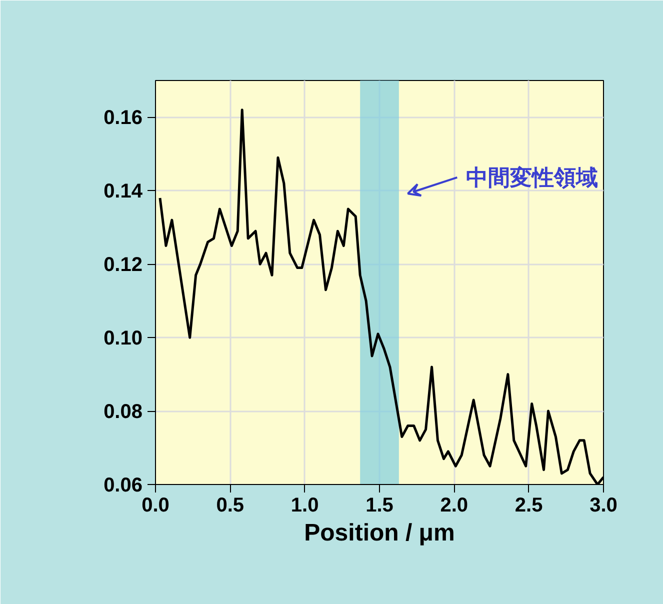 This screenshot has height=604, width=663. What do you see at coordinates (528, 505) in the screenshot?
I see `x-tick-label: 2.5` at bounding box center [528, 505].